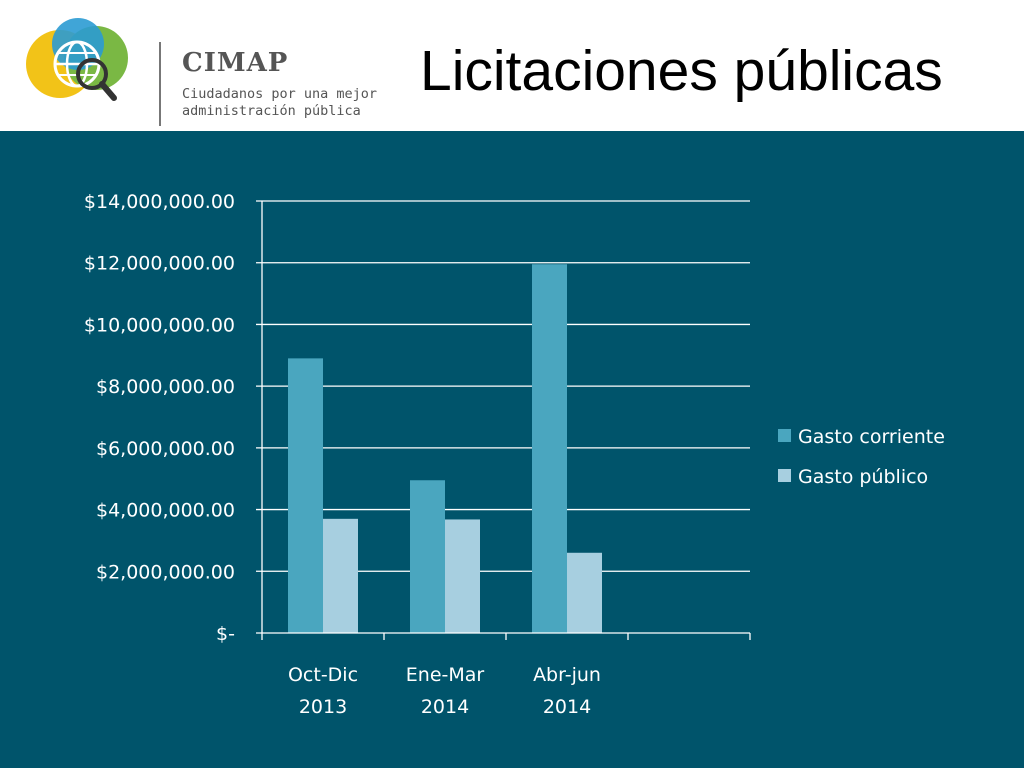  Describe the element at coordinates (280, 94) in the screenshot. I see `logo-tagline-line1: Ciudadanos por una mejor` at that location.